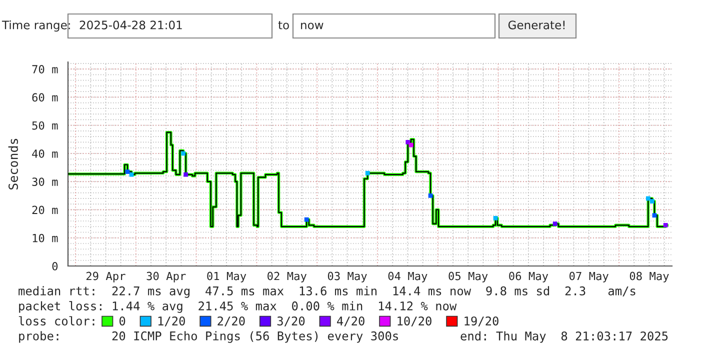 This screenshot has width=704, height=346. What do you see at coordinates (415, 321) in the screenshot?
I see `legend-label: 10/20` at bounding box center [415, 321].